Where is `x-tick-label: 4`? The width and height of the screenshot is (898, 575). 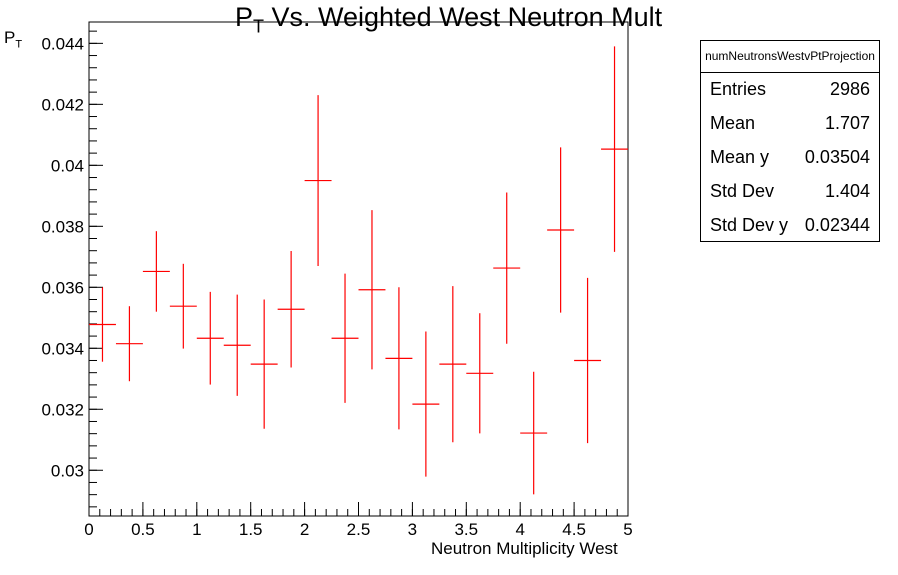
x-tick-label: 4 is located at coordinates (519, 529).